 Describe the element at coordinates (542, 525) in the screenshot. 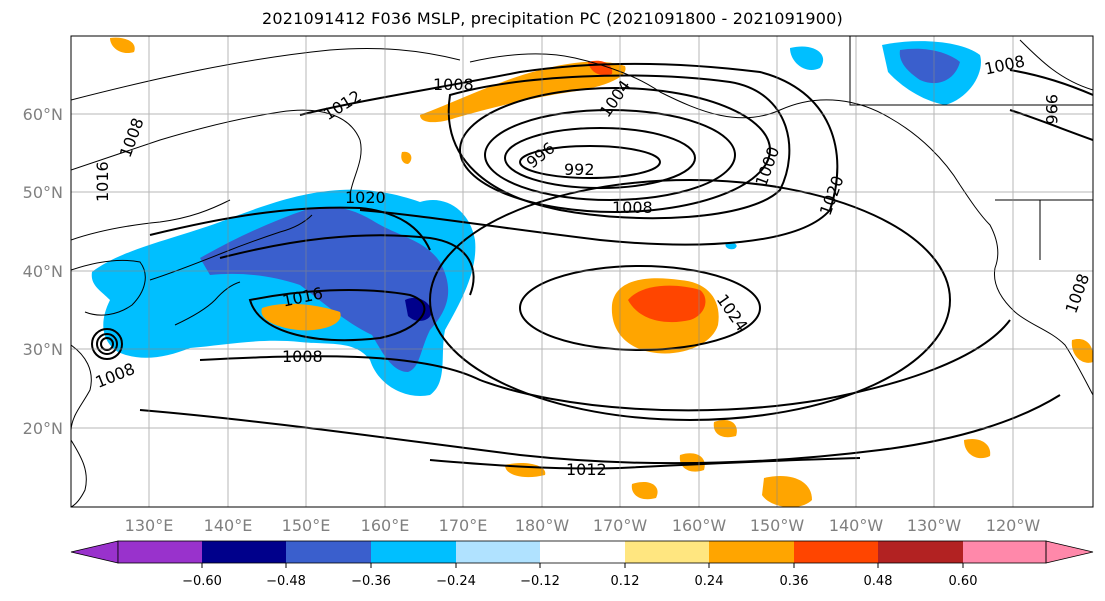

I see `lon-label: 180°W` at that location.